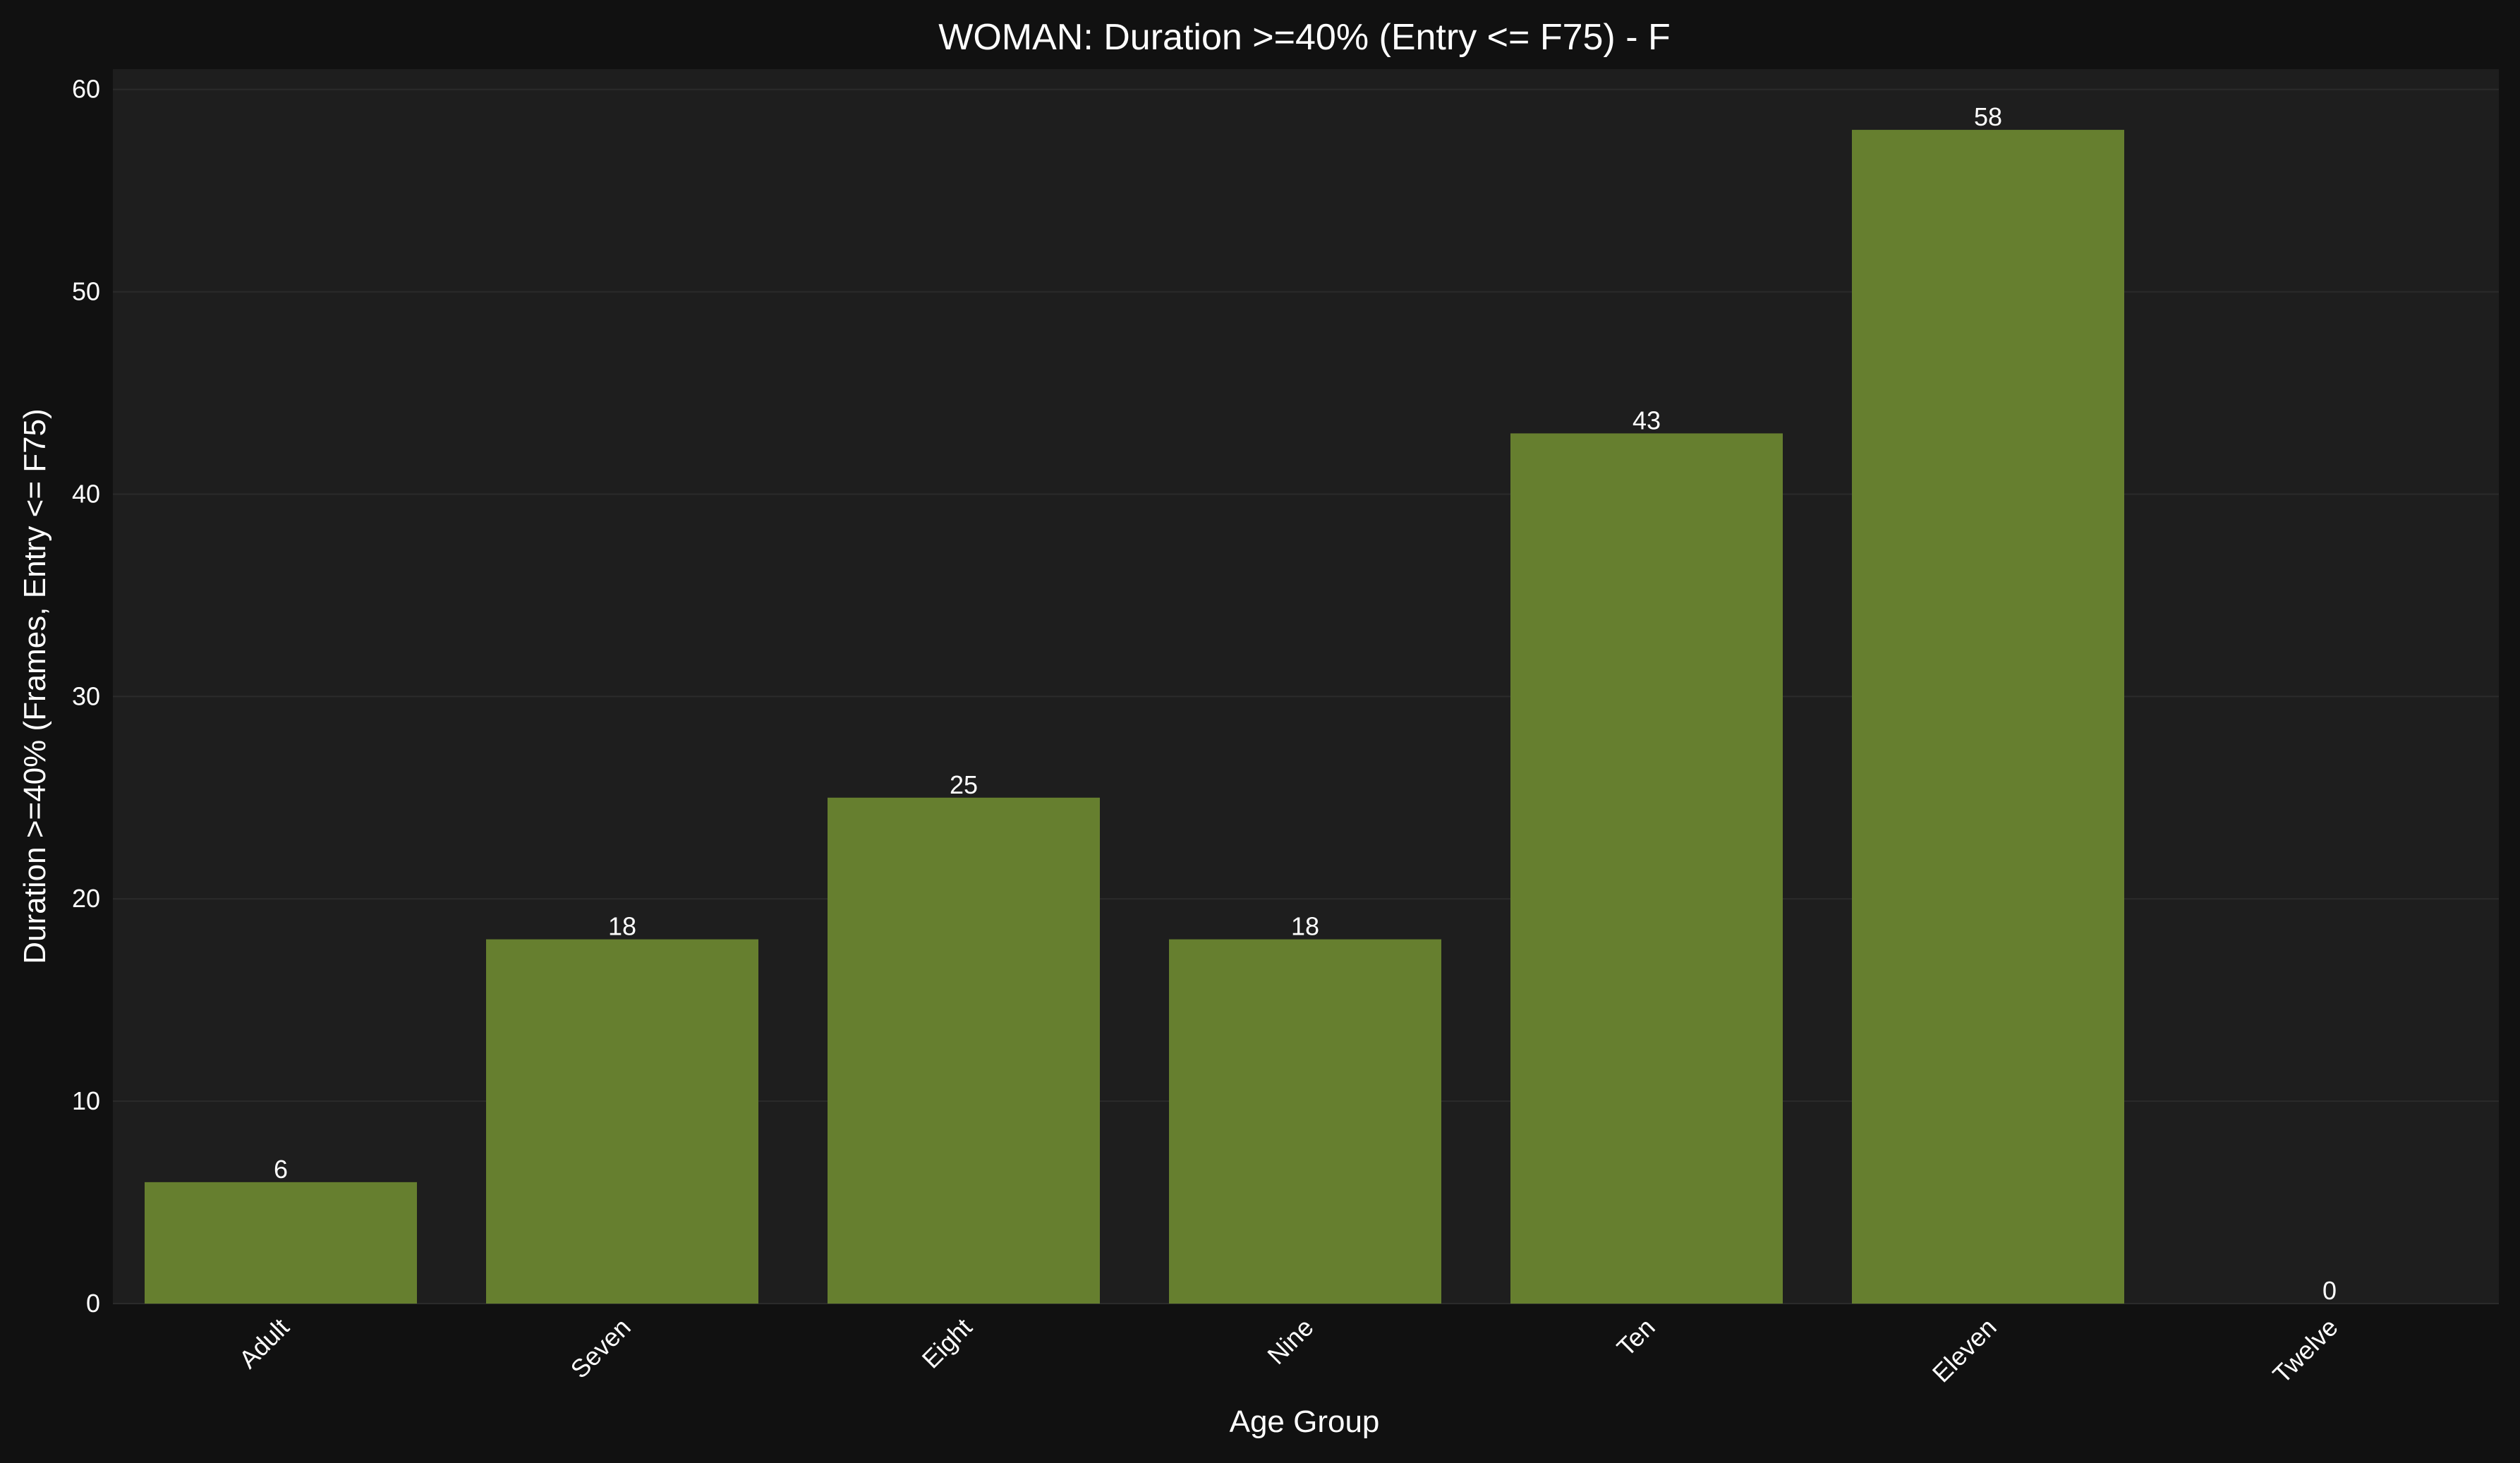  I want to click on bar-nine, so click(1305, 1121).